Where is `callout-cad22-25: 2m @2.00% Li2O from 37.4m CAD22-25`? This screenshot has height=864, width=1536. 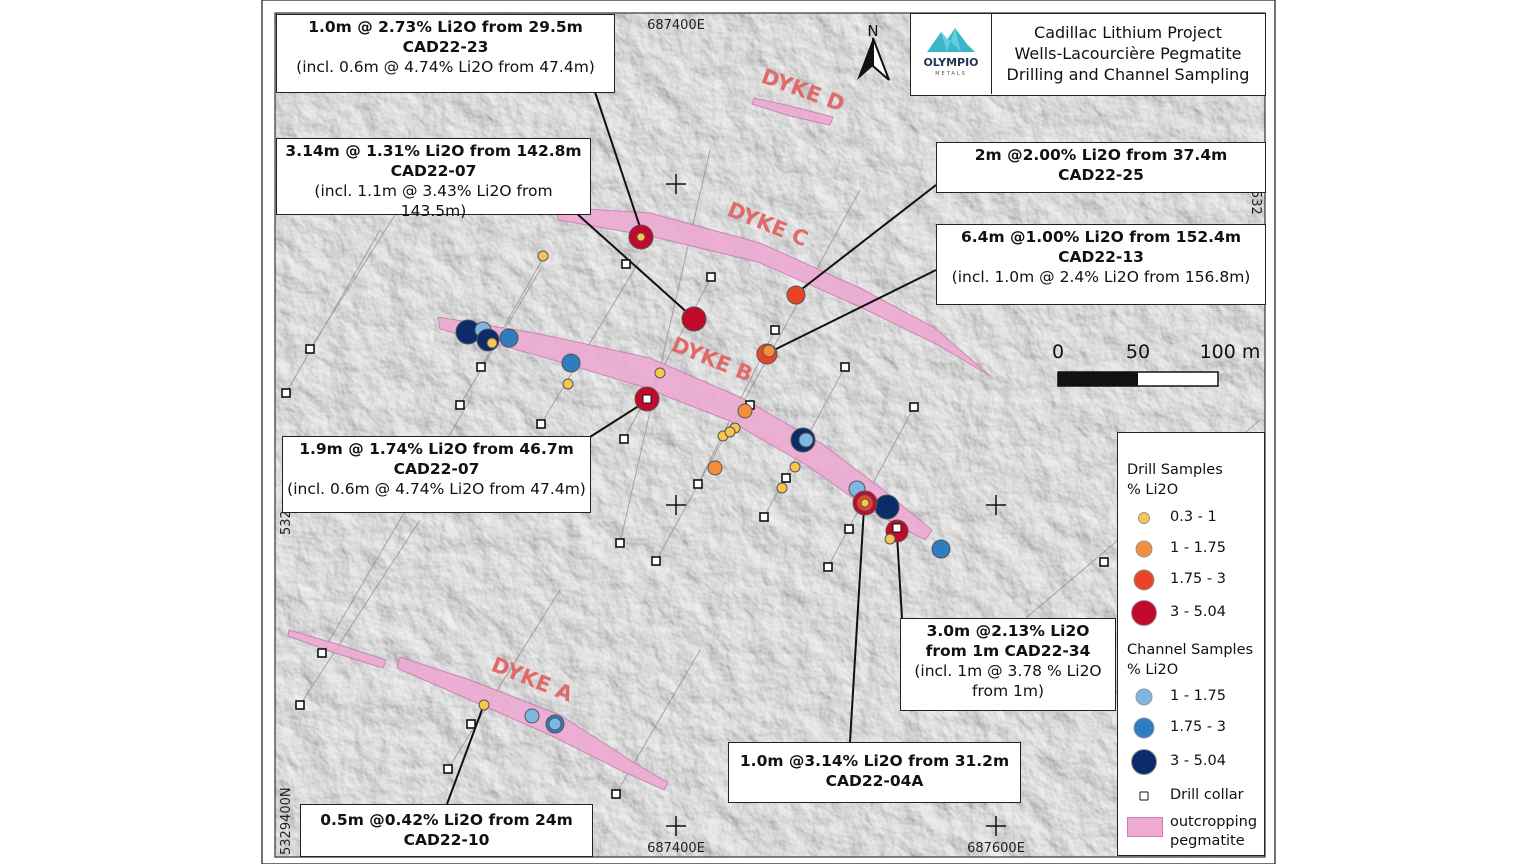 callout-cad22-25: 2m @2.00% Li2O from 37.4m CAD22-25 is located at coordinates (1101, 167).